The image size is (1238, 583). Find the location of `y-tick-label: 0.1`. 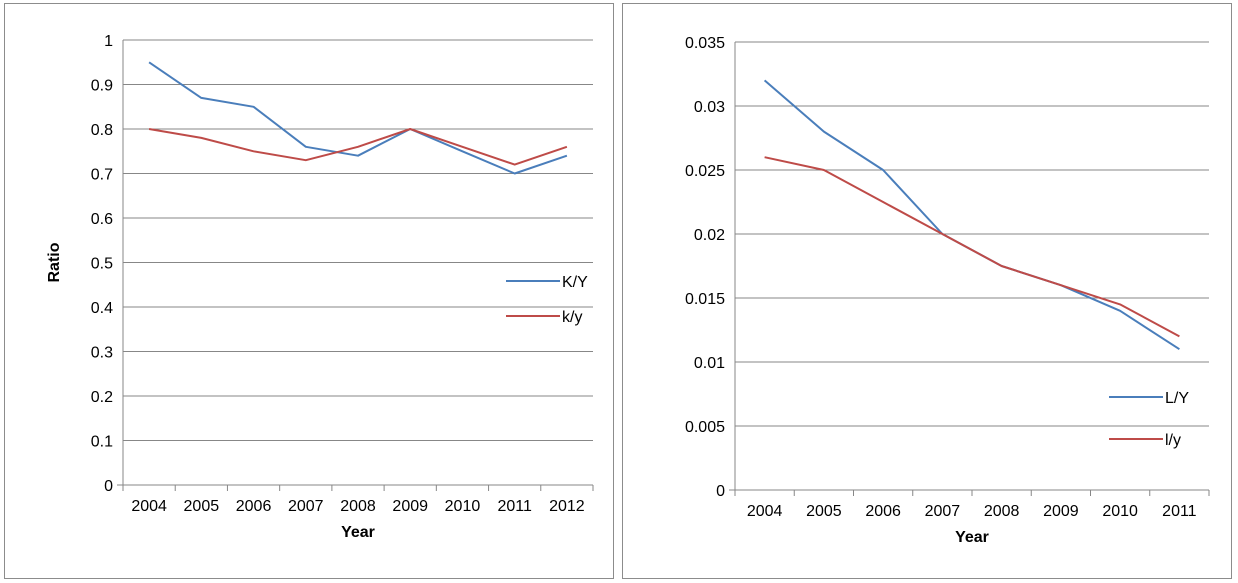

y-tick-label: 0.1 is located at coordinates (102, 442).